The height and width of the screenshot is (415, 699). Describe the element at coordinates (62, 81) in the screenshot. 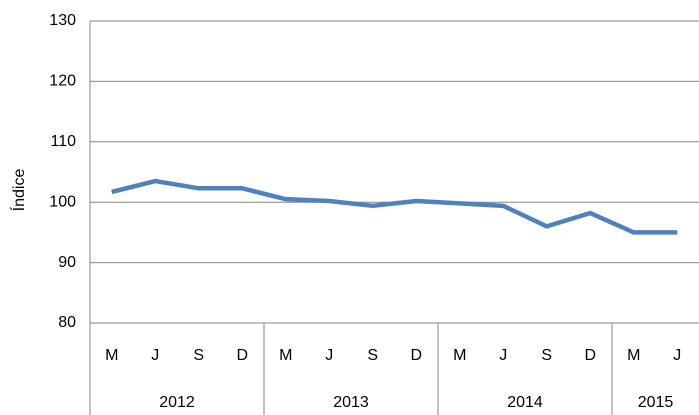

I see `y-tick-label: 120` at that location.